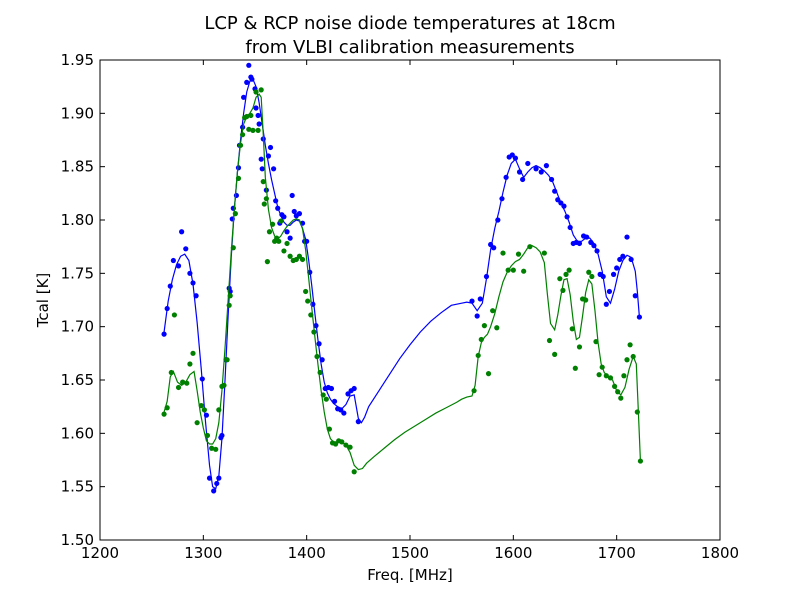  I want to click on x-tick-label: 1800, so click(720, 553).